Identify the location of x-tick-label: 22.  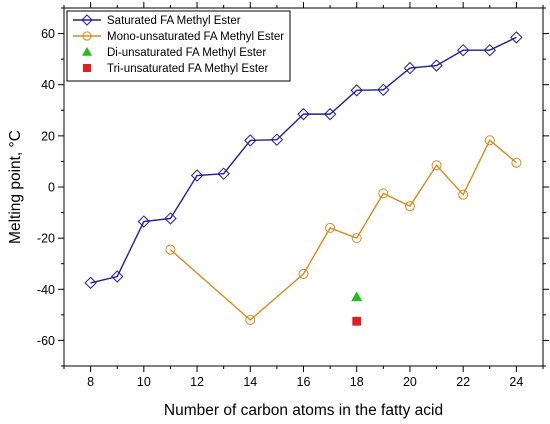
(463, 382).